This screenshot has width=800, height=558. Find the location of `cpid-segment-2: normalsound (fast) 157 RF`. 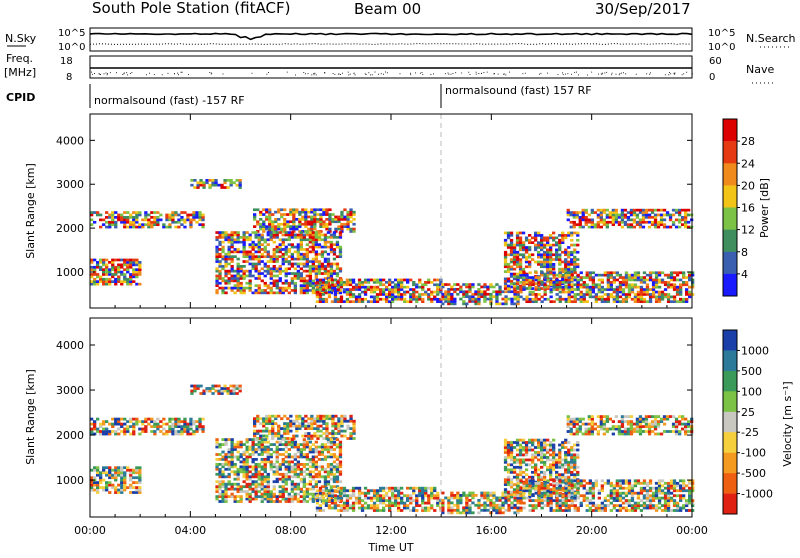

cpid-segment-2: normalsound (fast) 157 RF is located at coordinates (518, 90).